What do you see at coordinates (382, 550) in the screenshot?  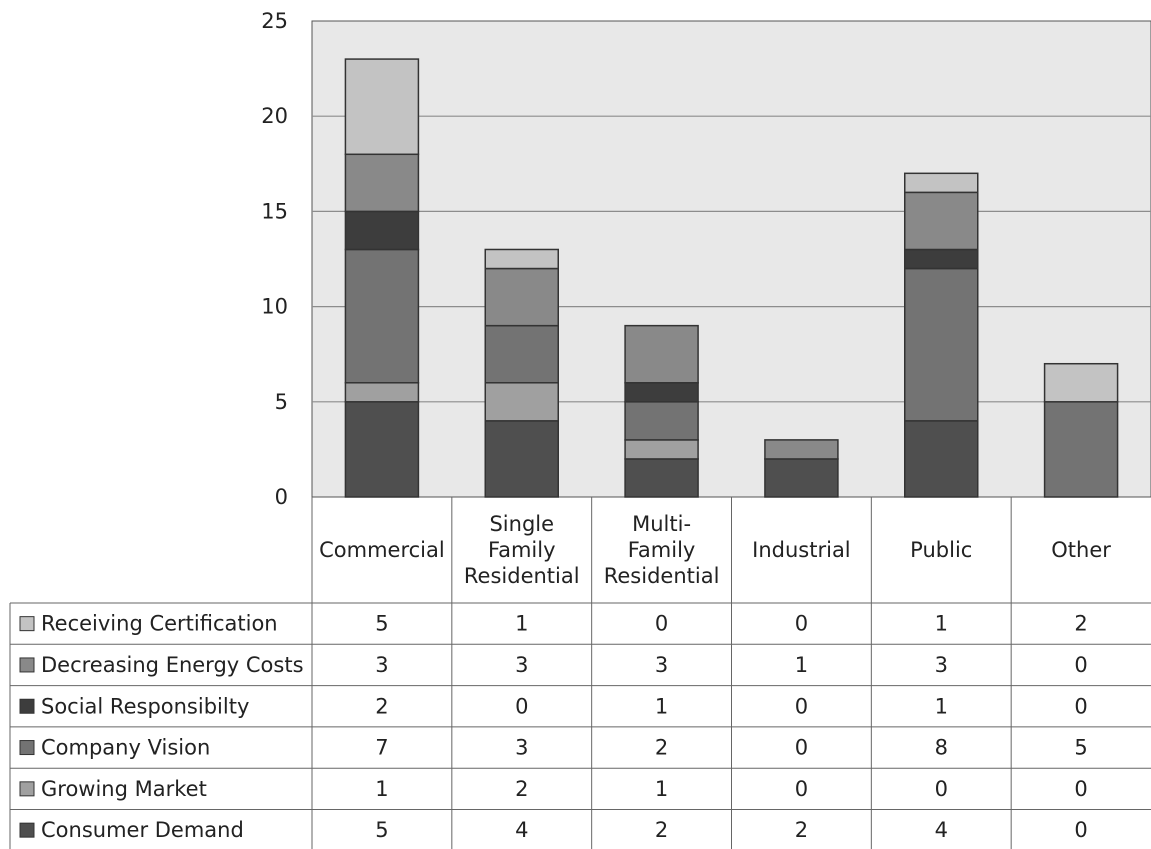 I see `category-label: Commercial` at bounding box center [382, 550].